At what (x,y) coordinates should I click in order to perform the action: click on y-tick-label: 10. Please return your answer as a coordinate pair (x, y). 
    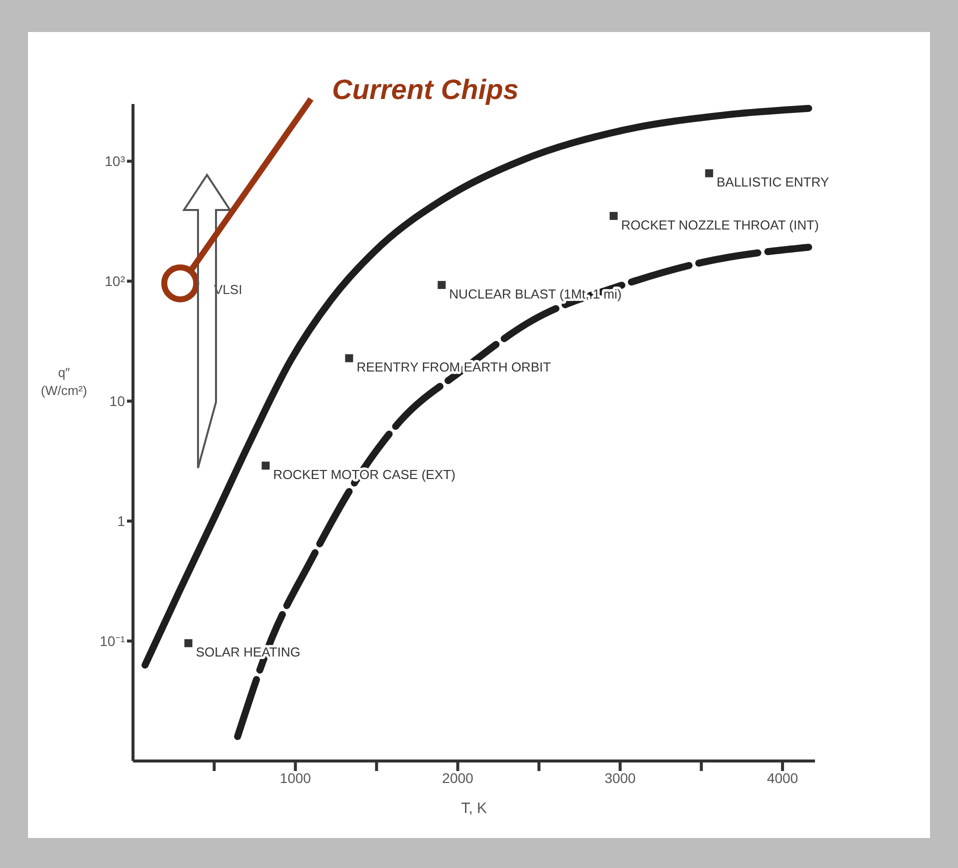
    Looking at the image, I should click on (117, 401).